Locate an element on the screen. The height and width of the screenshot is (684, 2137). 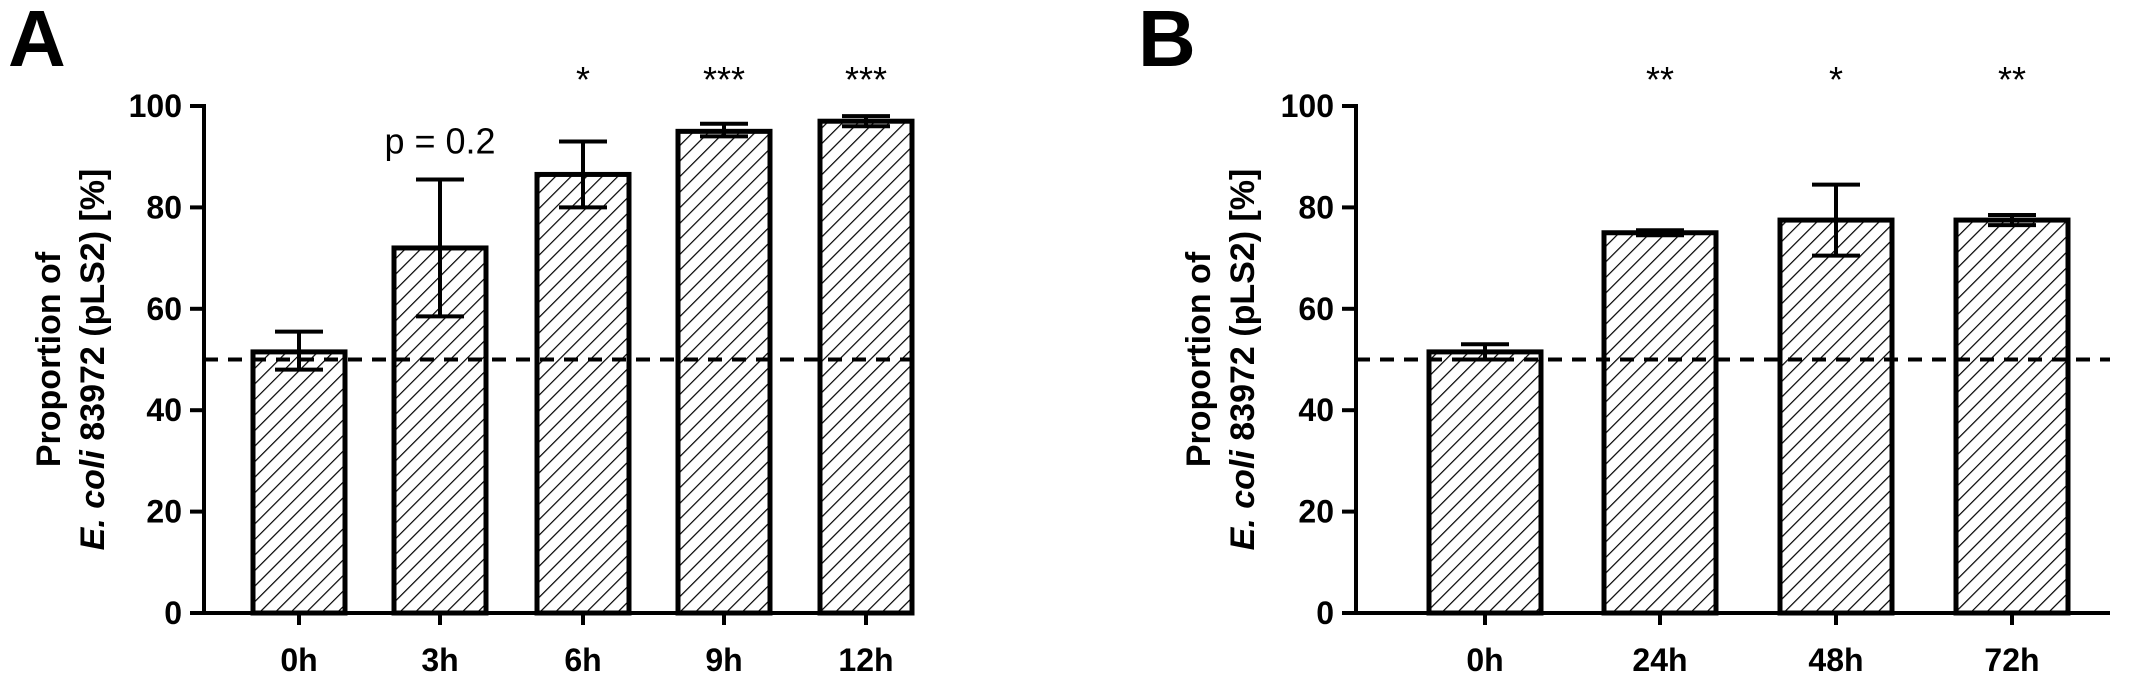
bar-72h is located at coordinates (2012, 416).